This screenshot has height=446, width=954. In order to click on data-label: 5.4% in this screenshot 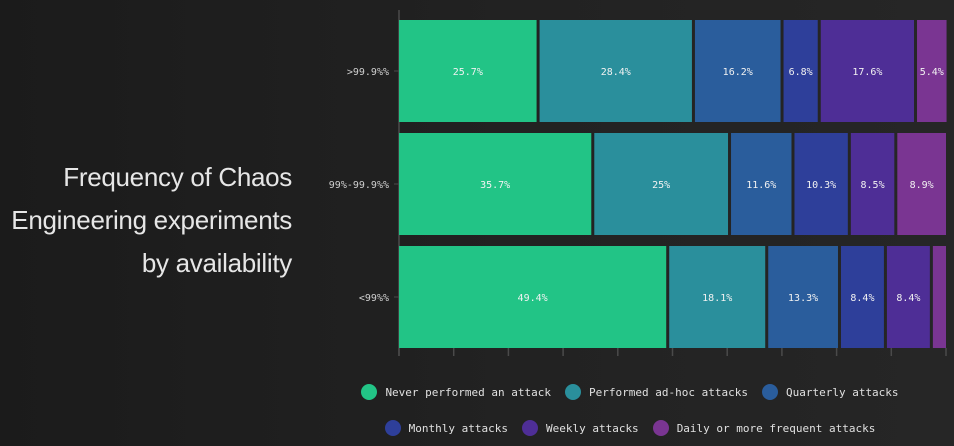, I will do `click(932, 72)`.